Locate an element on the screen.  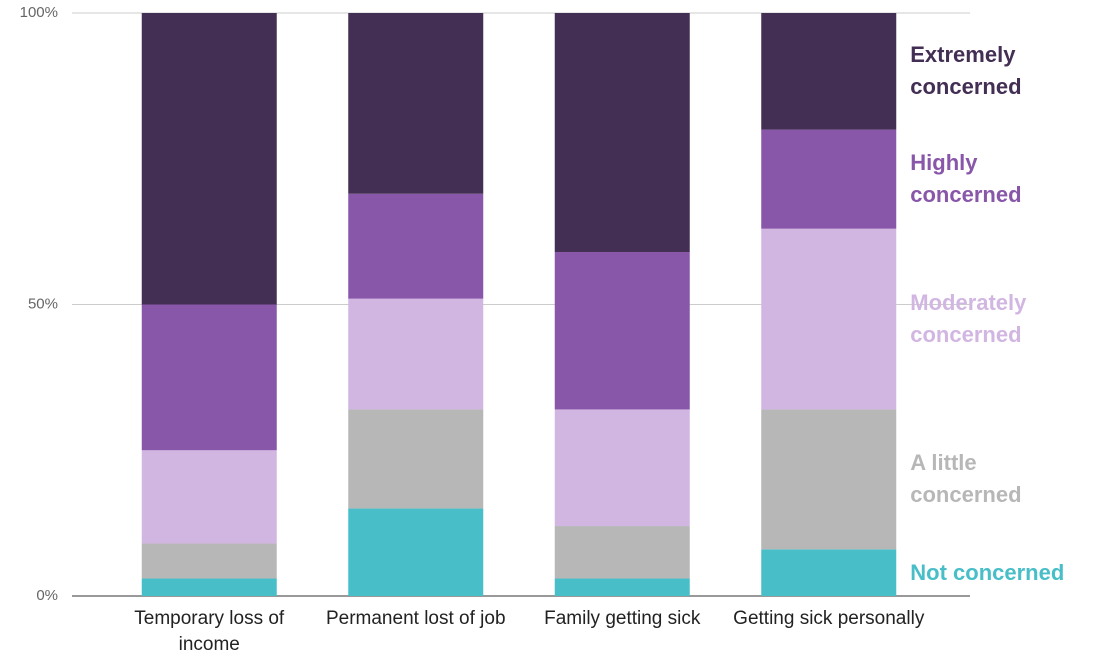
legend-entry: A little concerned is located at coordinates (966, 479).